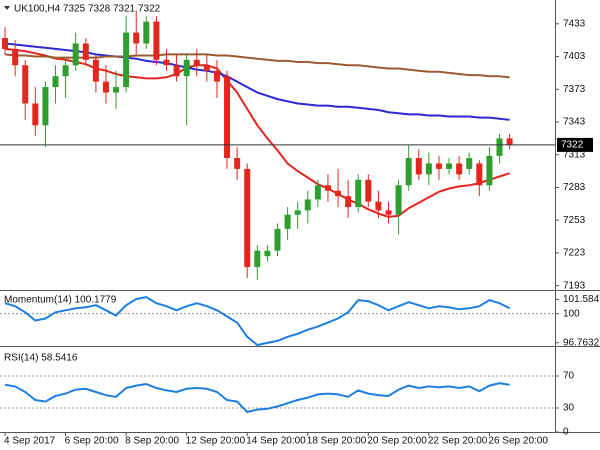 This screenshot has width=600, height=450. What do you see at coordinates (87, 9) in the screenshot?
I see `chart-title: UK100,H4 7325 7328 7321 7322` at bounding box center [87, 9].